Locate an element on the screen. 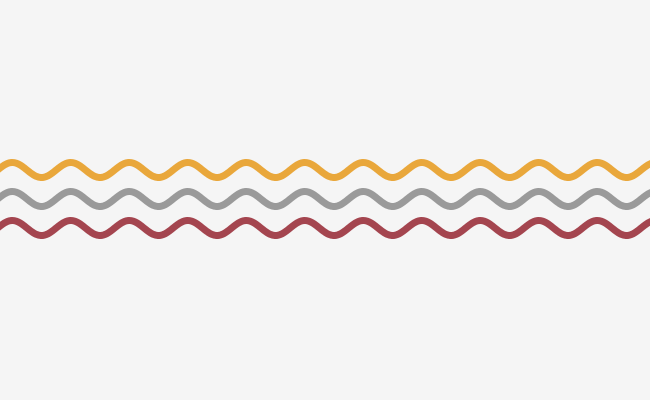 The image size is (650, 400). wave-line-red is located at coordinates (325, 228).